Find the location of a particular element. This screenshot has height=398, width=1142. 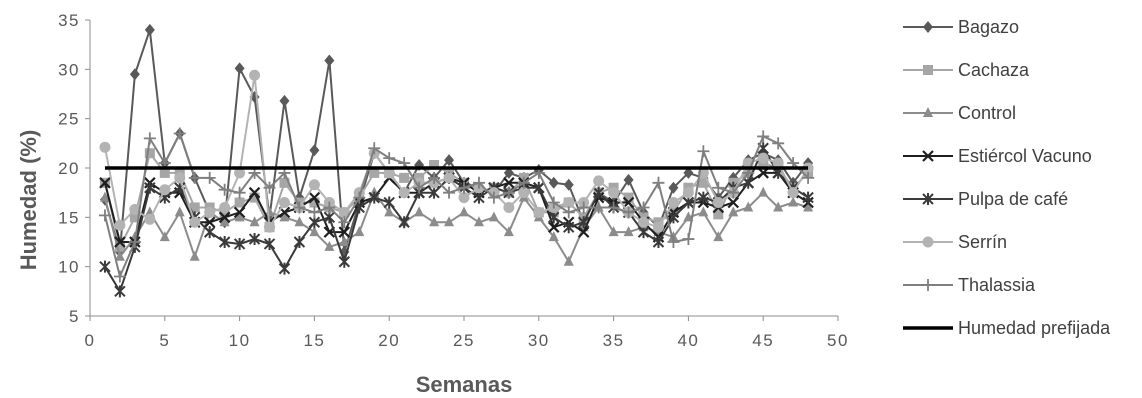

legend-label: Humedad prefijada is located at coordinates (1034, 328).